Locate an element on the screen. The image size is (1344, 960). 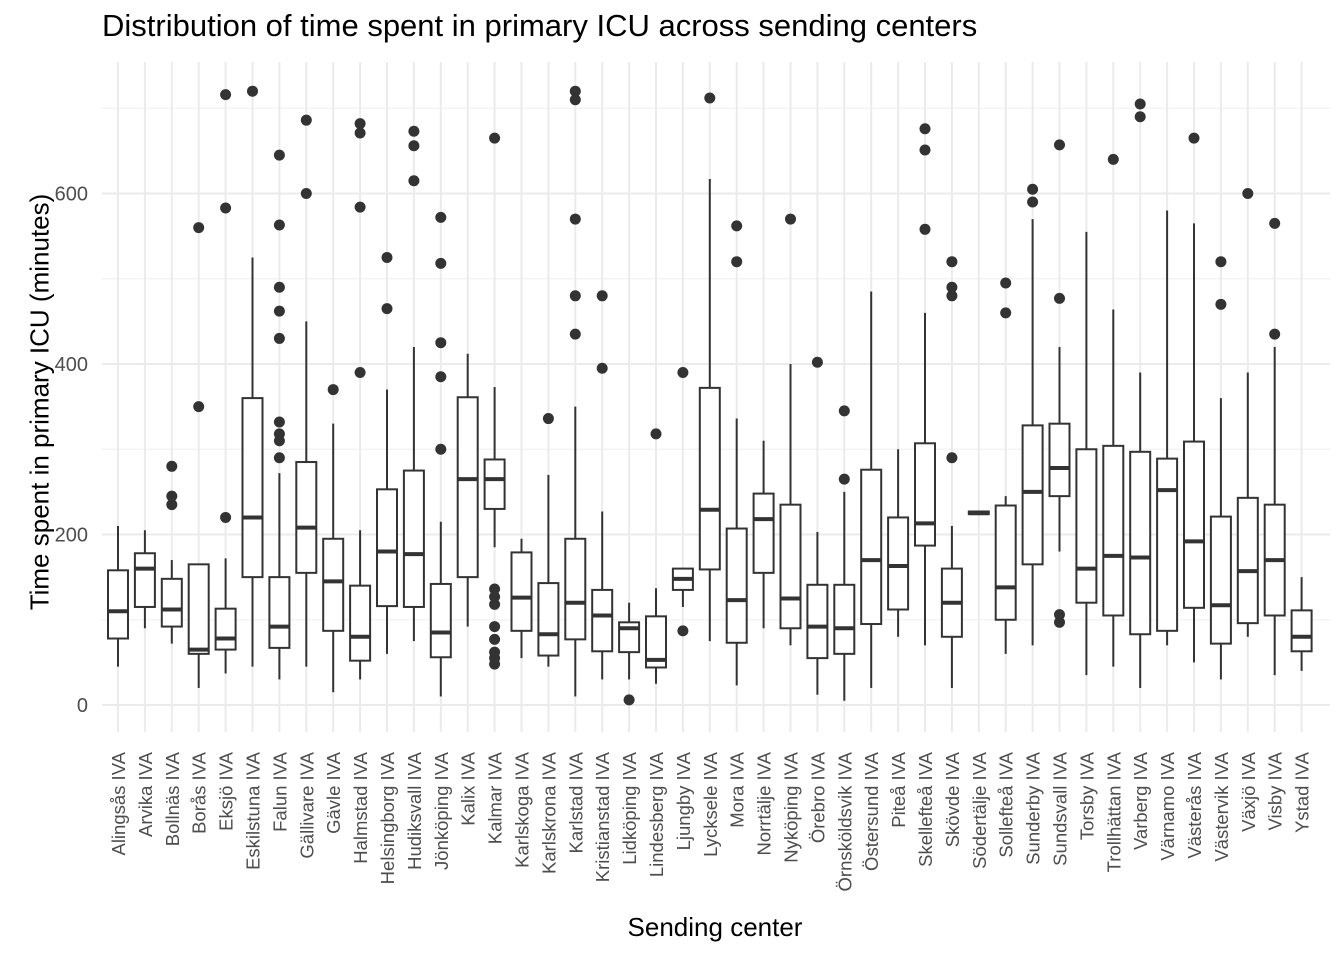
x-tick-label: Arvika IVA is located at coordinates (145, 794).